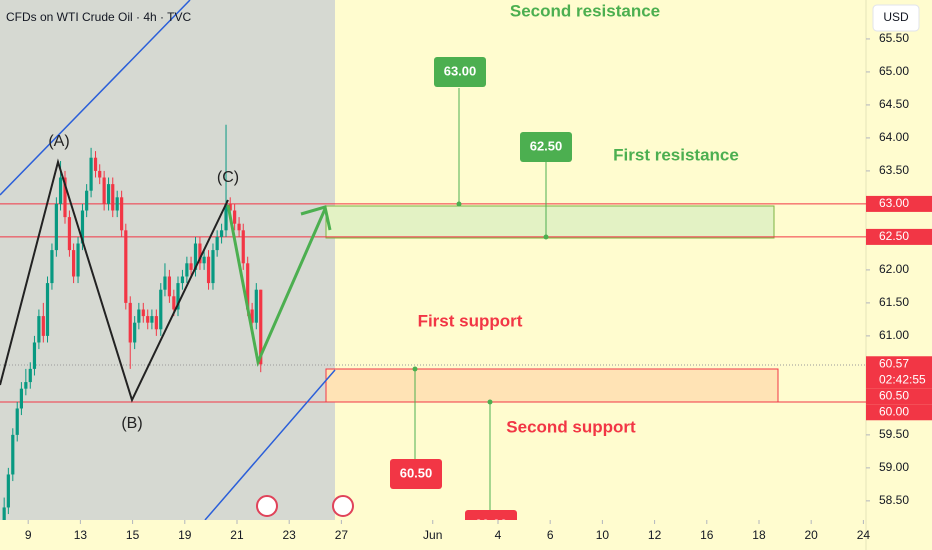 The height and width of the screenshot is (550, 932). Describe the element at coordinates (894, 335) in the screenshot. I see `y-tick-label: 61.00` at that location.